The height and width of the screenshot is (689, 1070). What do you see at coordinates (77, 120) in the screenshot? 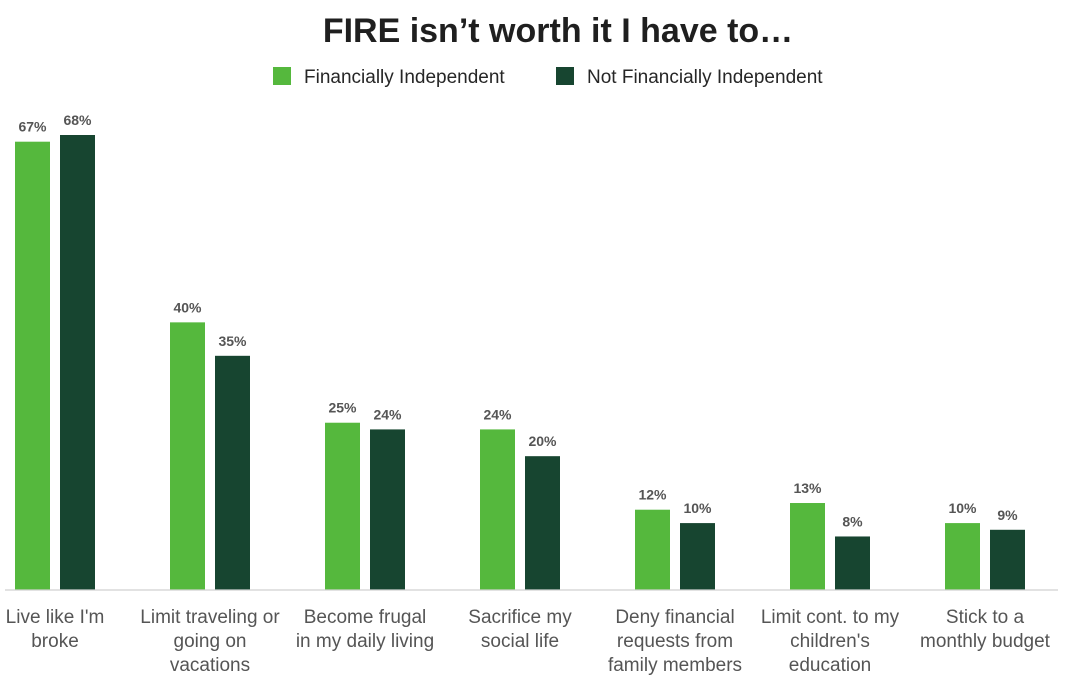
I see `value-label-not-financially-independent-live-like-i-m-broke: 68%` at bounding box center [77, 120].